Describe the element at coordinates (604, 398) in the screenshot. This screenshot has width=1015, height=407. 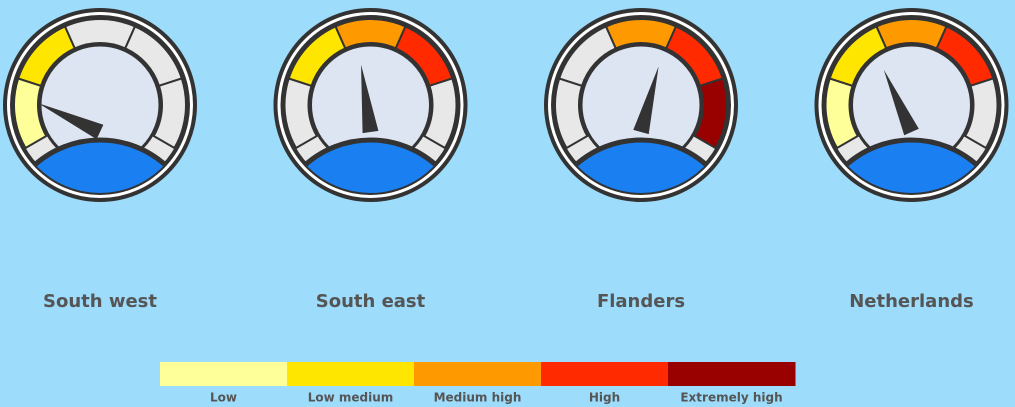
I see `legend-label: High` at that location.